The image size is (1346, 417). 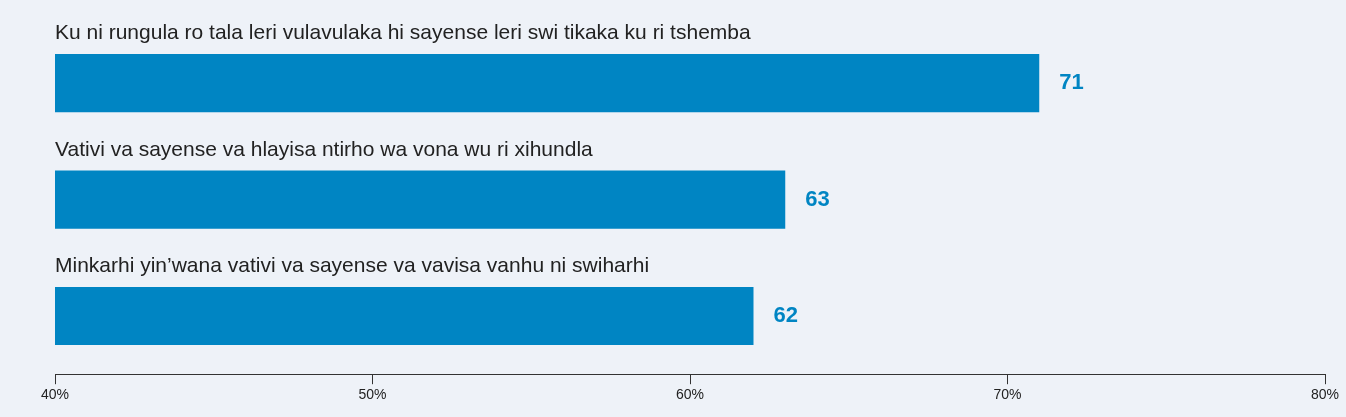 I want to click on x-tick-label: 50%, so click(x=372, y=394).